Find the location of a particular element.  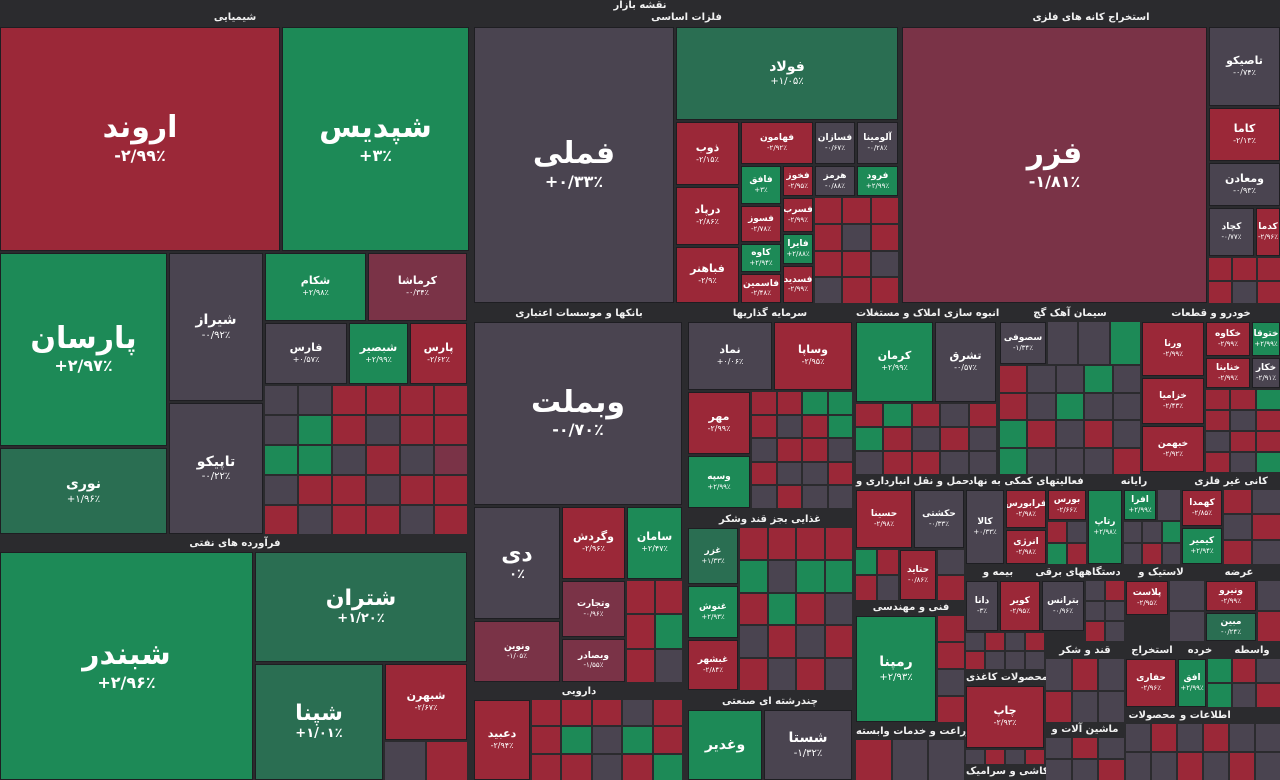

tile-ghoosh: غنوش +۲/۹۳٪ is located at coordinates (713, 612).